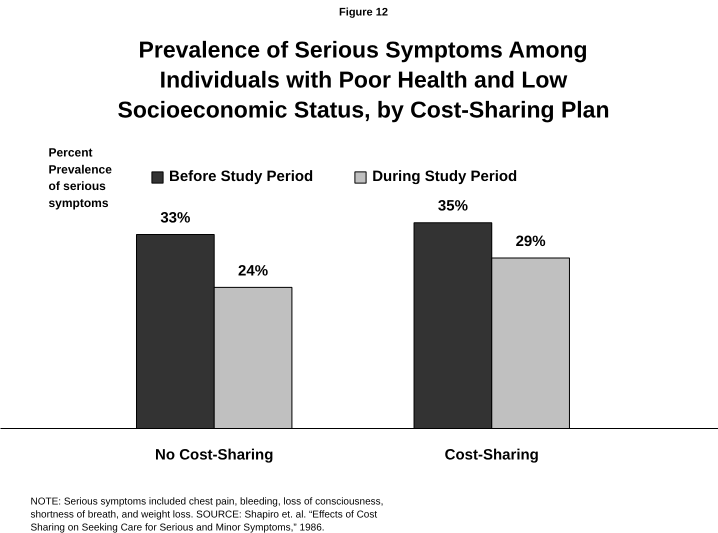 Image resolution: width=718 pixels, height=533 pixels. Describe the element at coordinates (241, 176) in the screenshot. I see `legend-label: Before Study Period` at that location.